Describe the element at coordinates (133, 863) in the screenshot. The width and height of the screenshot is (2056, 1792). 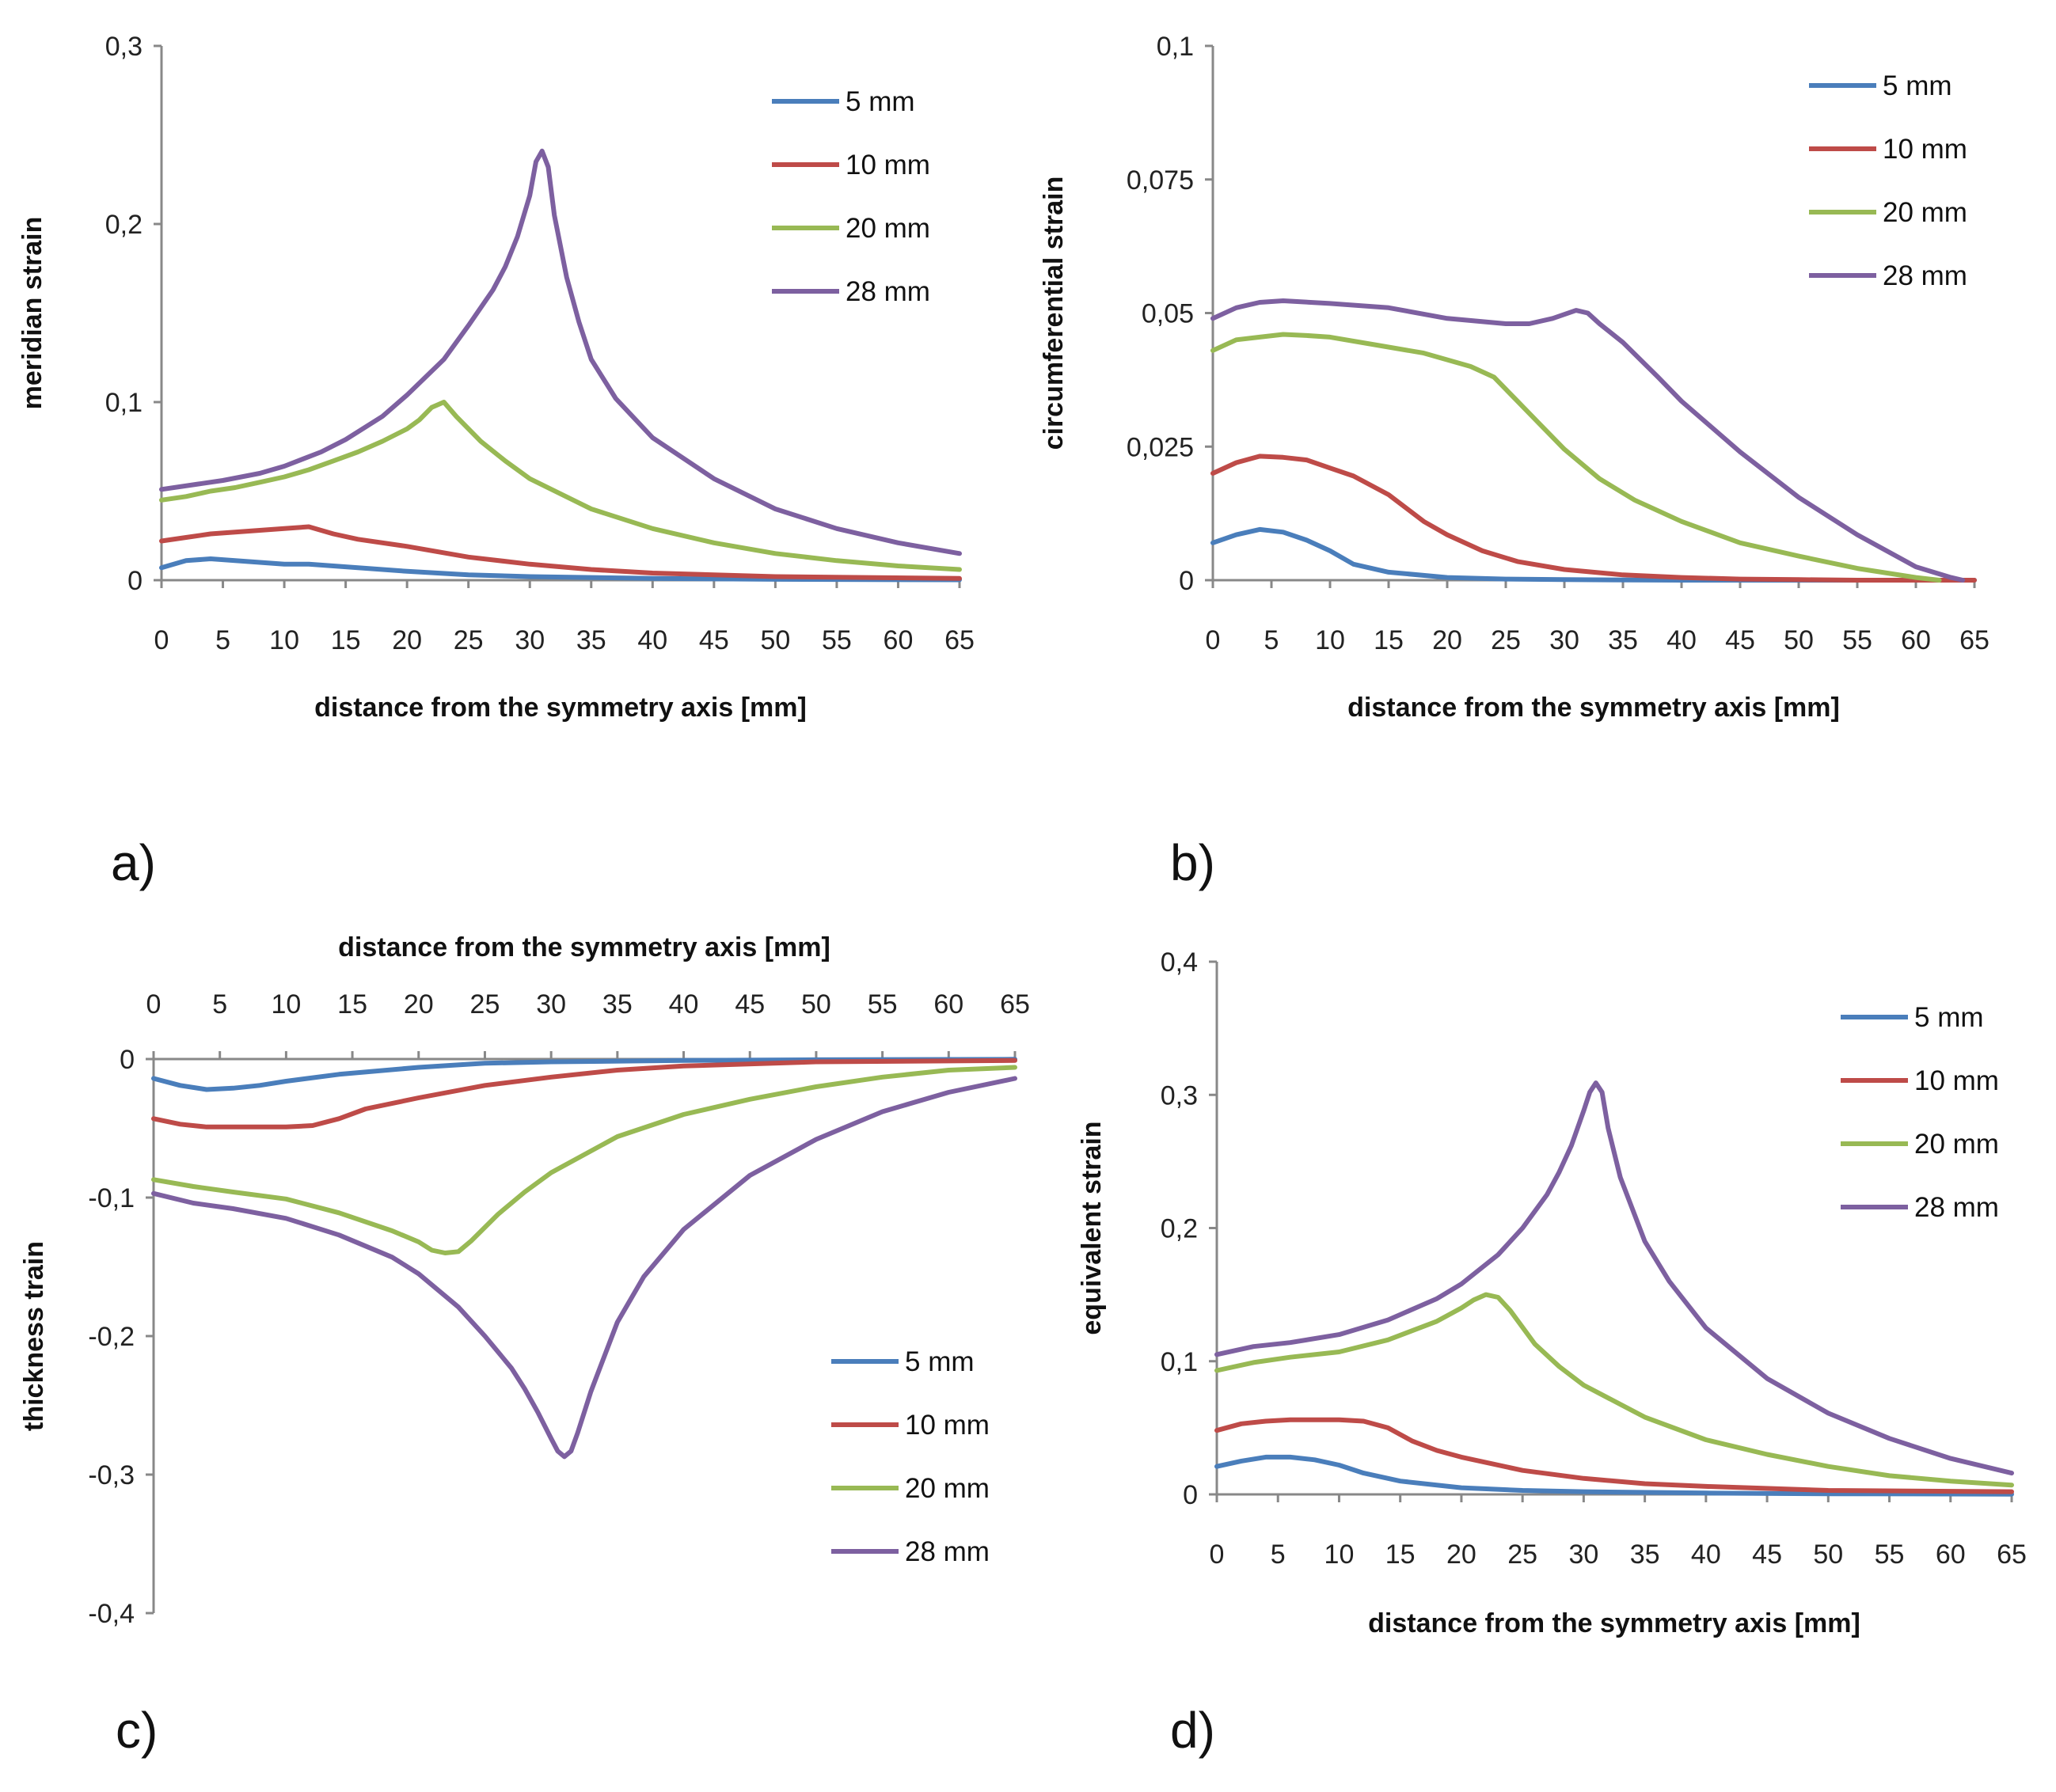
I see `panel-label: a)` at that location.